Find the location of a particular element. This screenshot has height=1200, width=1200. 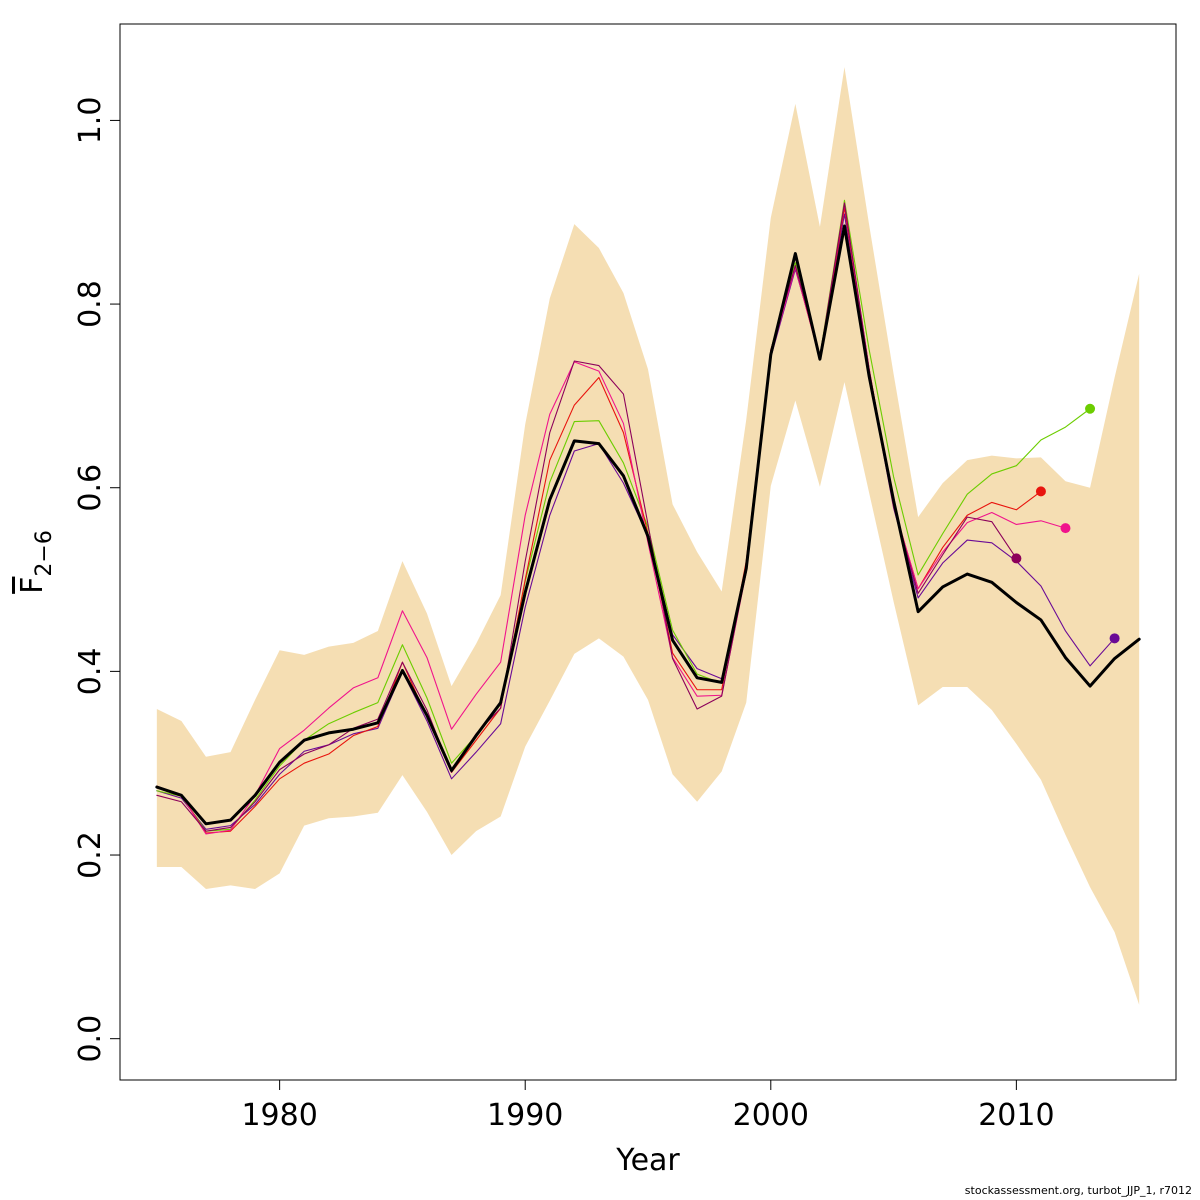

y-tick-label: 0.0 is located at coordinates (90, 1039).